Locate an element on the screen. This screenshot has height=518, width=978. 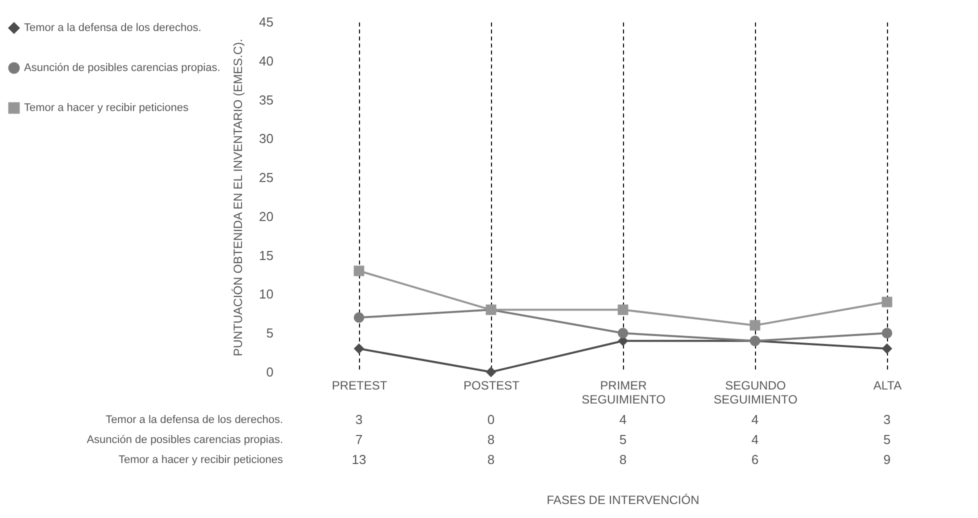
y-tick-label: 0 is located at coordinates (270, 372).